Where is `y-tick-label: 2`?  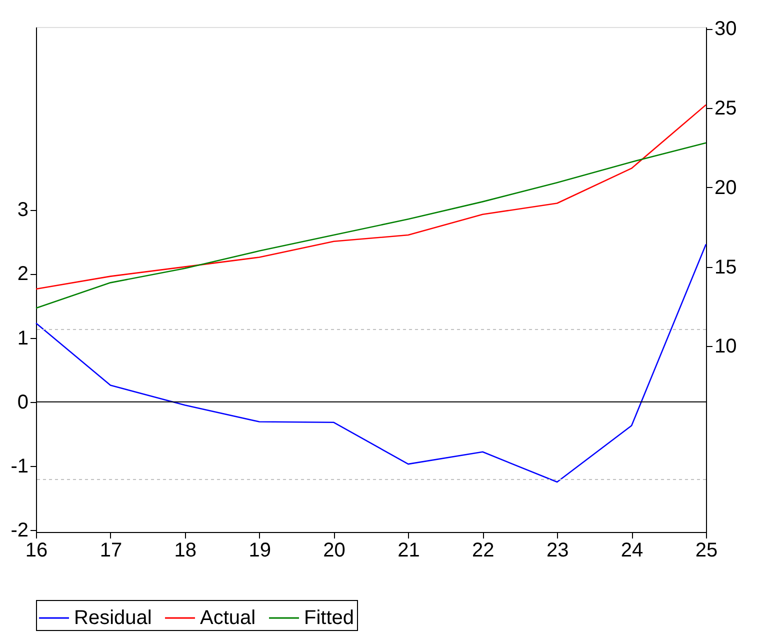
y-tick-label: 2 is located at coordinates (22, 274).